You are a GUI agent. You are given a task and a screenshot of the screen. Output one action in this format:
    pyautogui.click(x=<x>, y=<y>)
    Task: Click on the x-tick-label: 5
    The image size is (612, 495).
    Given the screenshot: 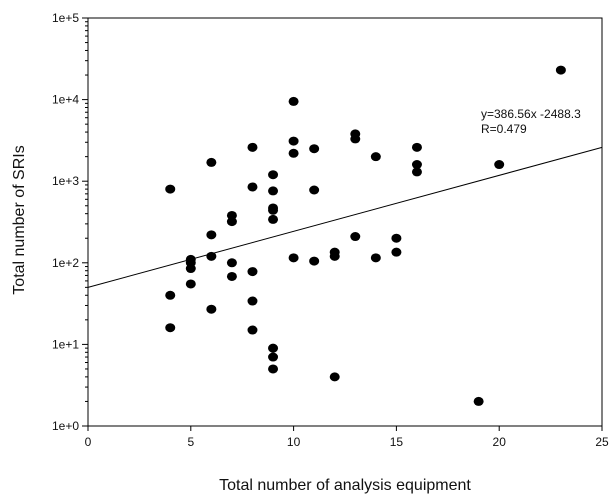 What is the action you would take?
    pyautogui.click(x=190, y=442)
    